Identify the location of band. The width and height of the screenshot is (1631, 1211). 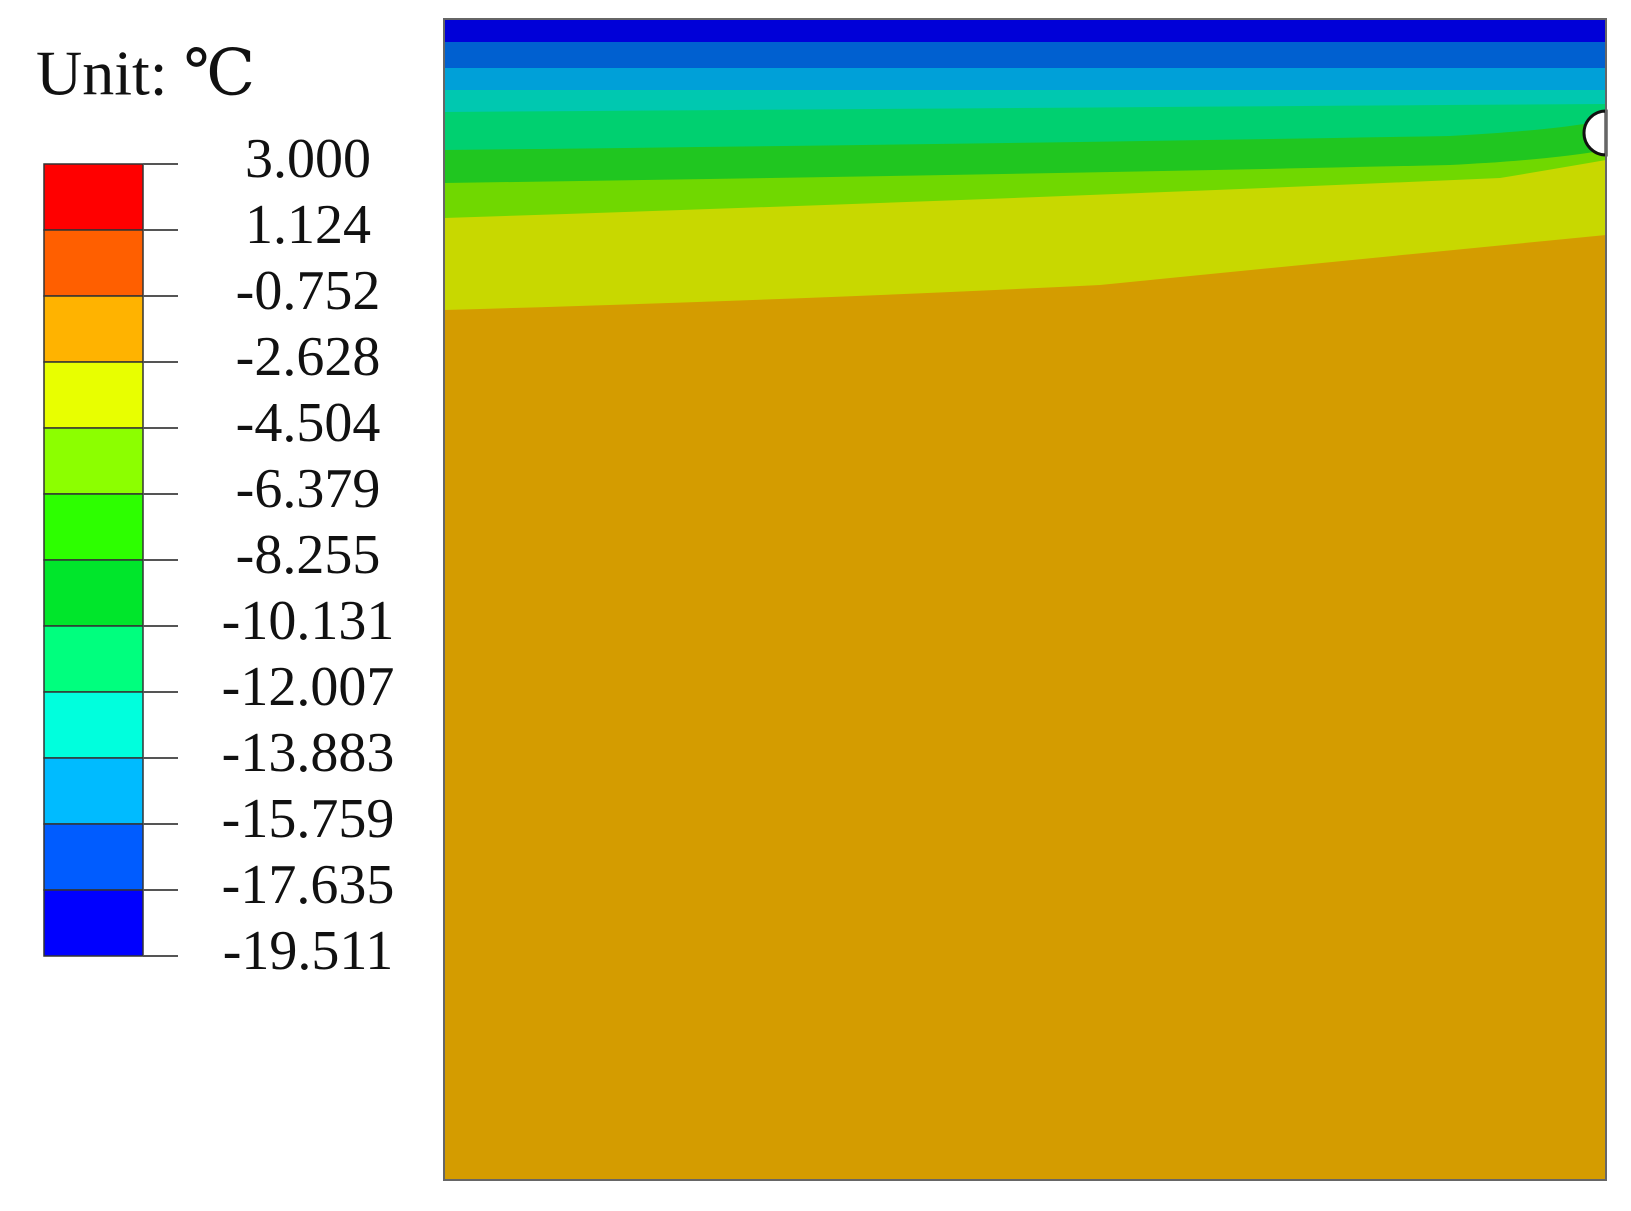
(1025, 30).